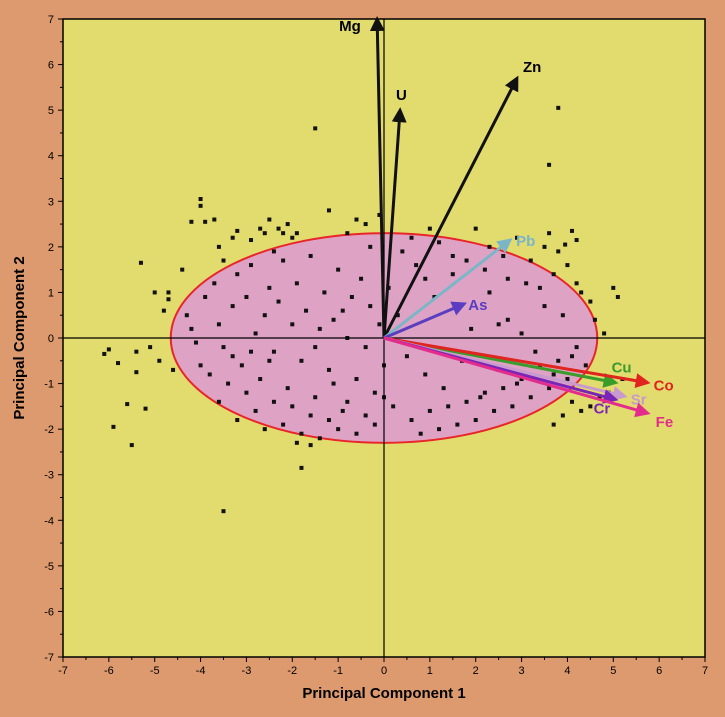 This screenshot has height=717, width=725. I want to click on vector-label-u: U, so click(401, 95).